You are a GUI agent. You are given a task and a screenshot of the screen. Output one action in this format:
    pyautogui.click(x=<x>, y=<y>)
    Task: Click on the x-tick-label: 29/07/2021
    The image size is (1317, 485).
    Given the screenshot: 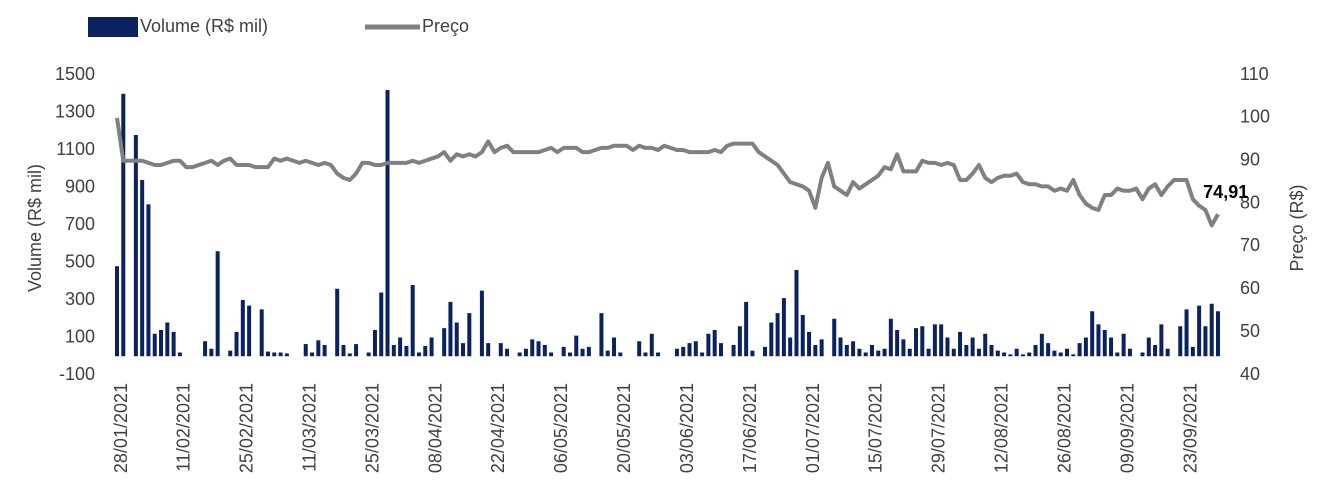 What is the action you would take?
    pyautogui.click(x=939, y=428)
    